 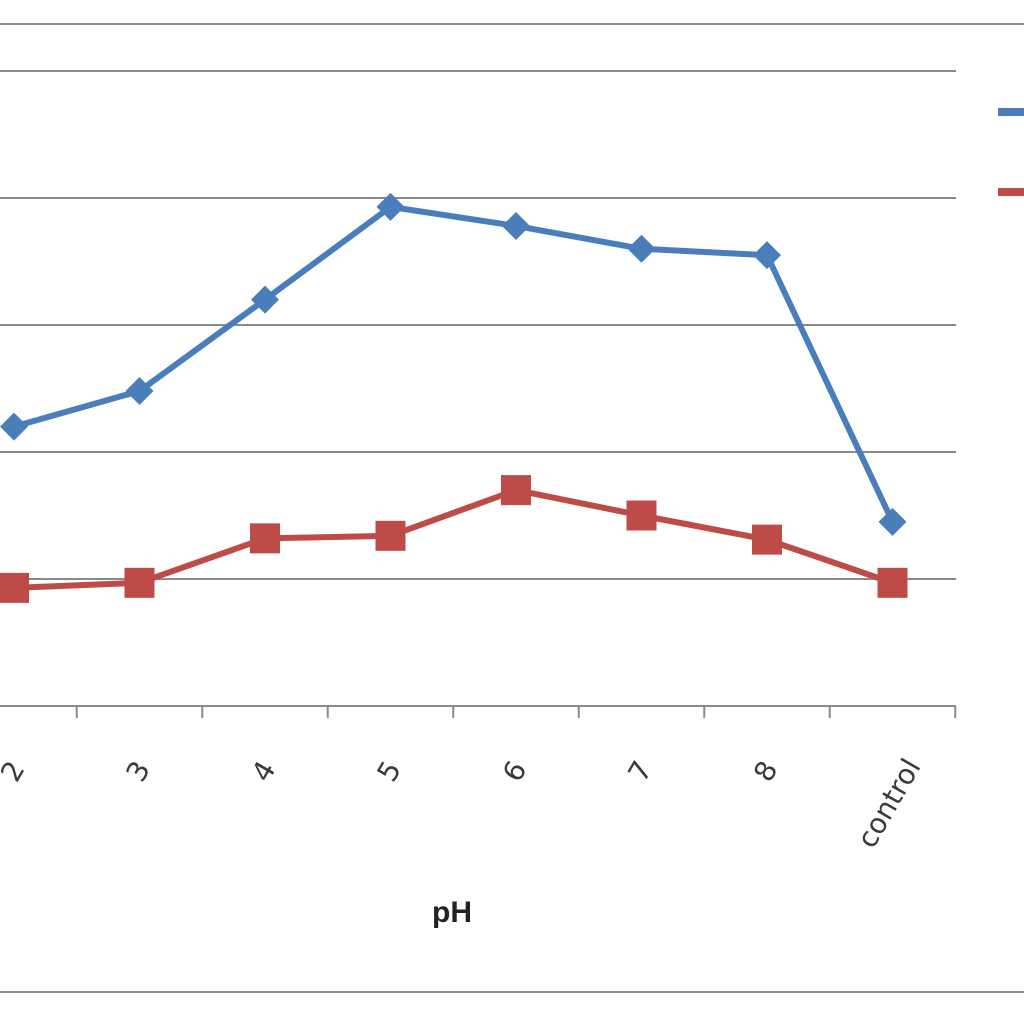 What do you see at coordinates (765, 771) in the screenshot?
I see `x-tick-label: 8` at bounding box center [765, 771].